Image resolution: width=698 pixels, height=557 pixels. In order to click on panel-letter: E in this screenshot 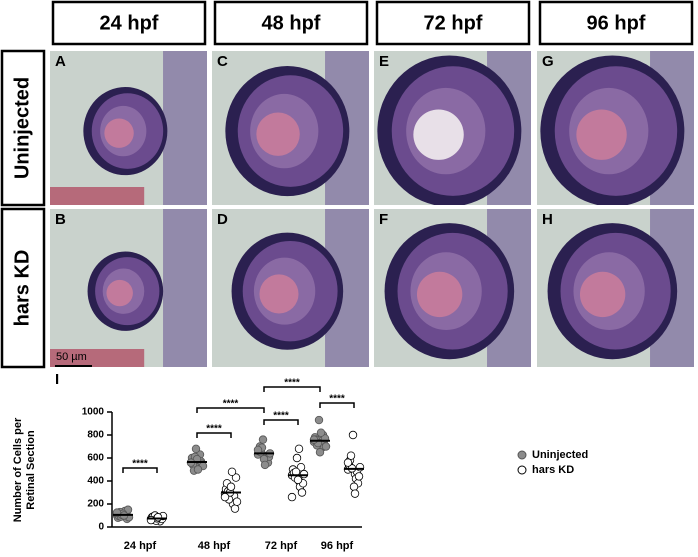, I will do `click(384, 61)`.